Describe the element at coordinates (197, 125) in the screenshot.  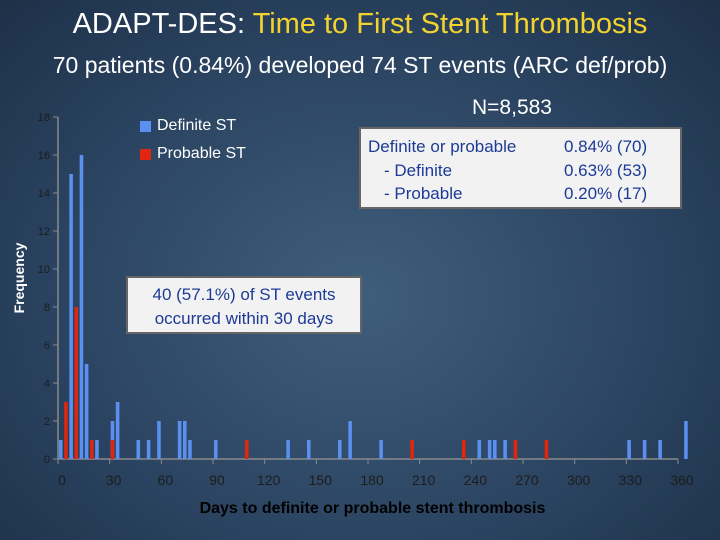
I see `legend-label-definite: Definite ST` at that location.